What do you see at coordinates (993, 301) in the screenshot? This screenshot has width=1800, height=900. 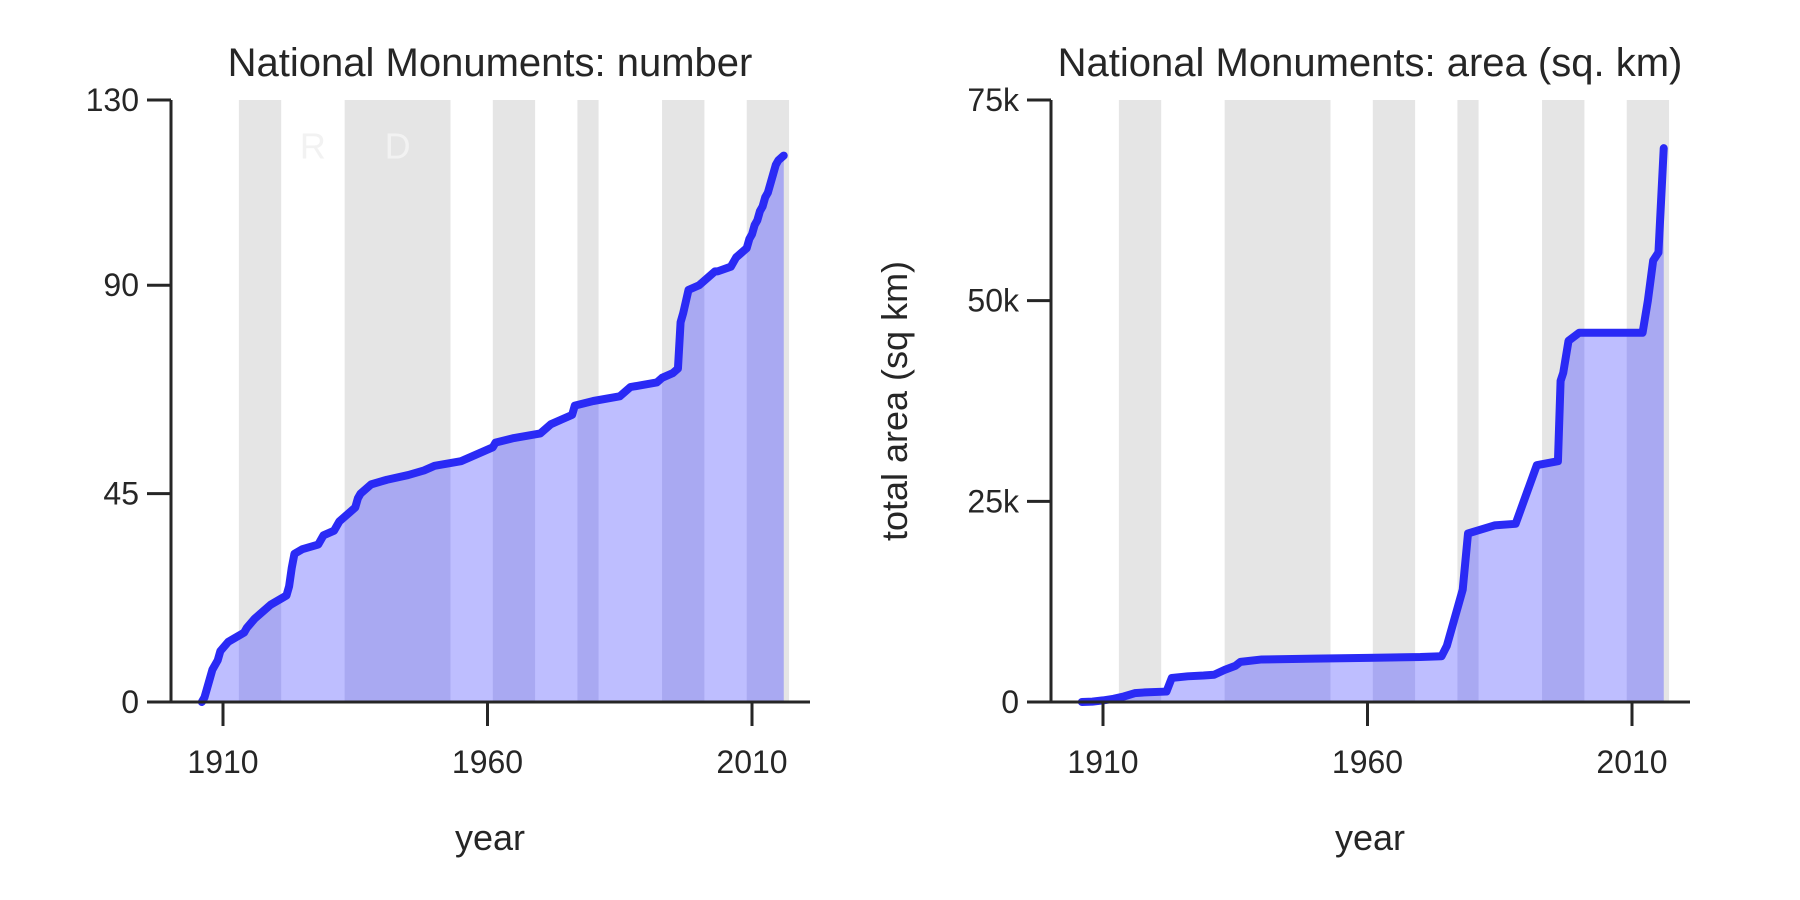 I see `y-tick-label: 50k` at bounding box center [993, 301].